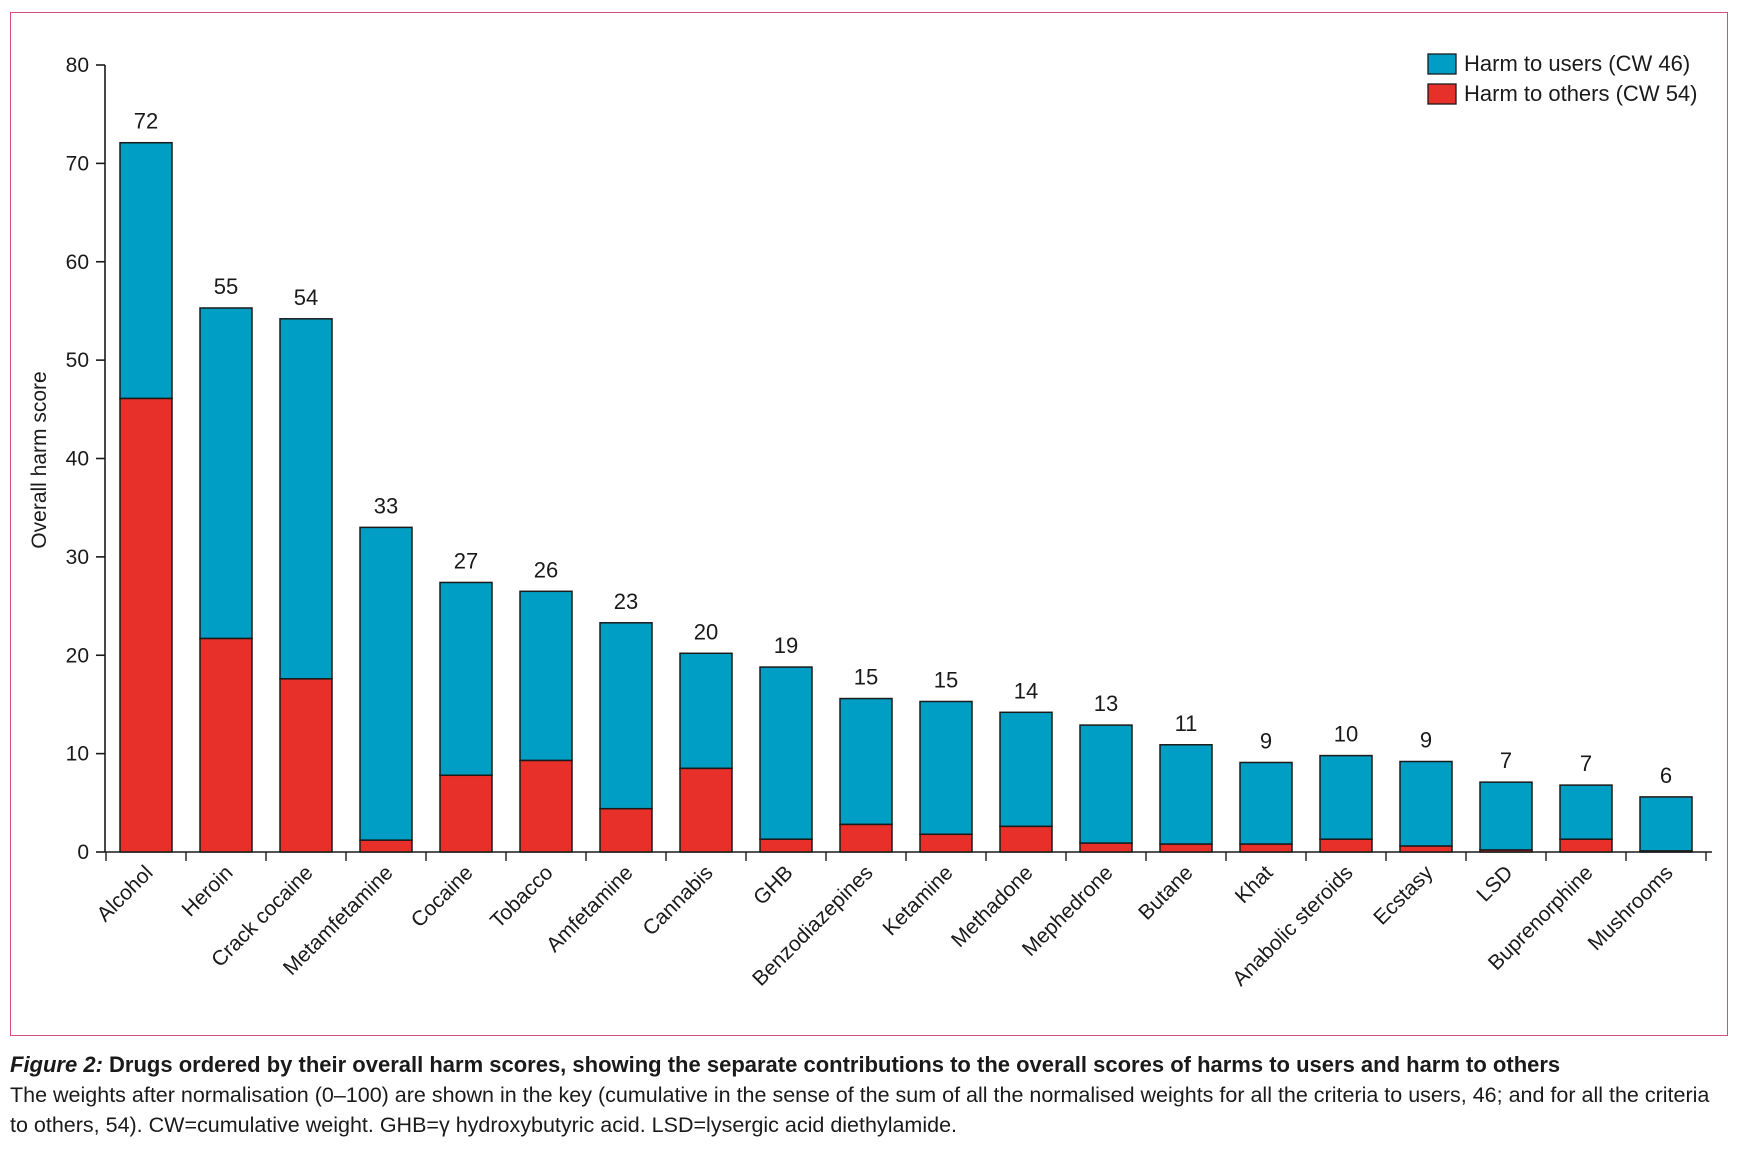  I want to click on y-tick-label: 50, so click(77, 360).